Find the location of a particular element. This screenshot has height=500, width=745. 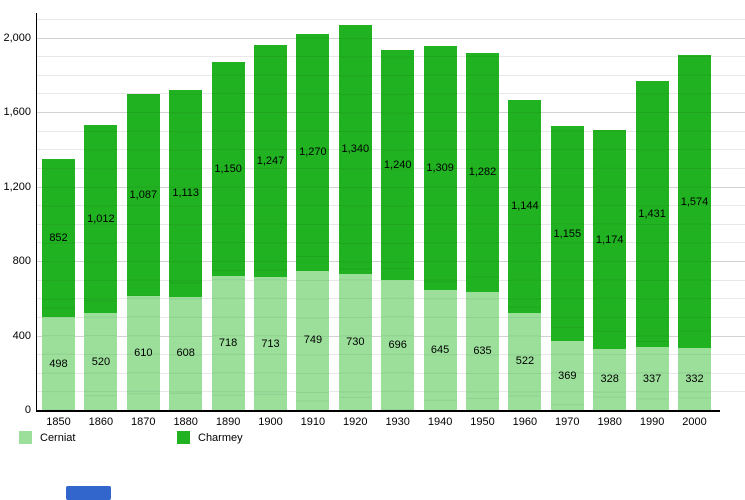

bar-cerniat-1910 is located at coordinates (313, 340).